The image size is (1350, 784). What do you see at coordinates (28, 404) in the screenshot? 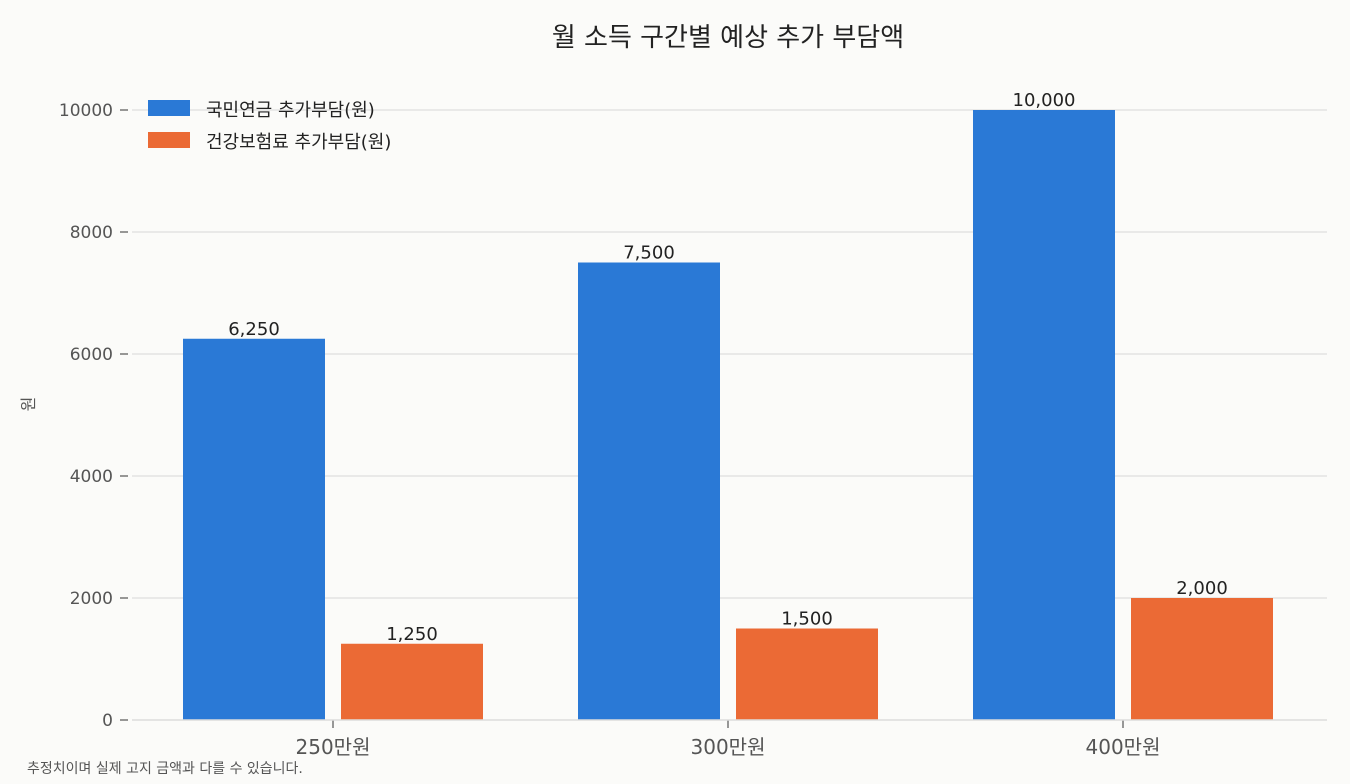
I see `y-axis-label: 원` at bounding box center [28, 404].